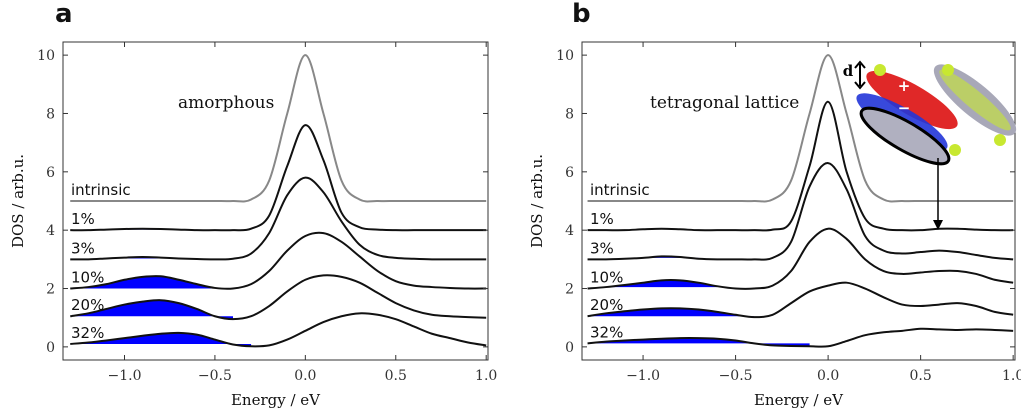  What do you see at coordinates (904, 86) in the screenshot?
I see `inset-label: +` at bounding box center [904, 86].